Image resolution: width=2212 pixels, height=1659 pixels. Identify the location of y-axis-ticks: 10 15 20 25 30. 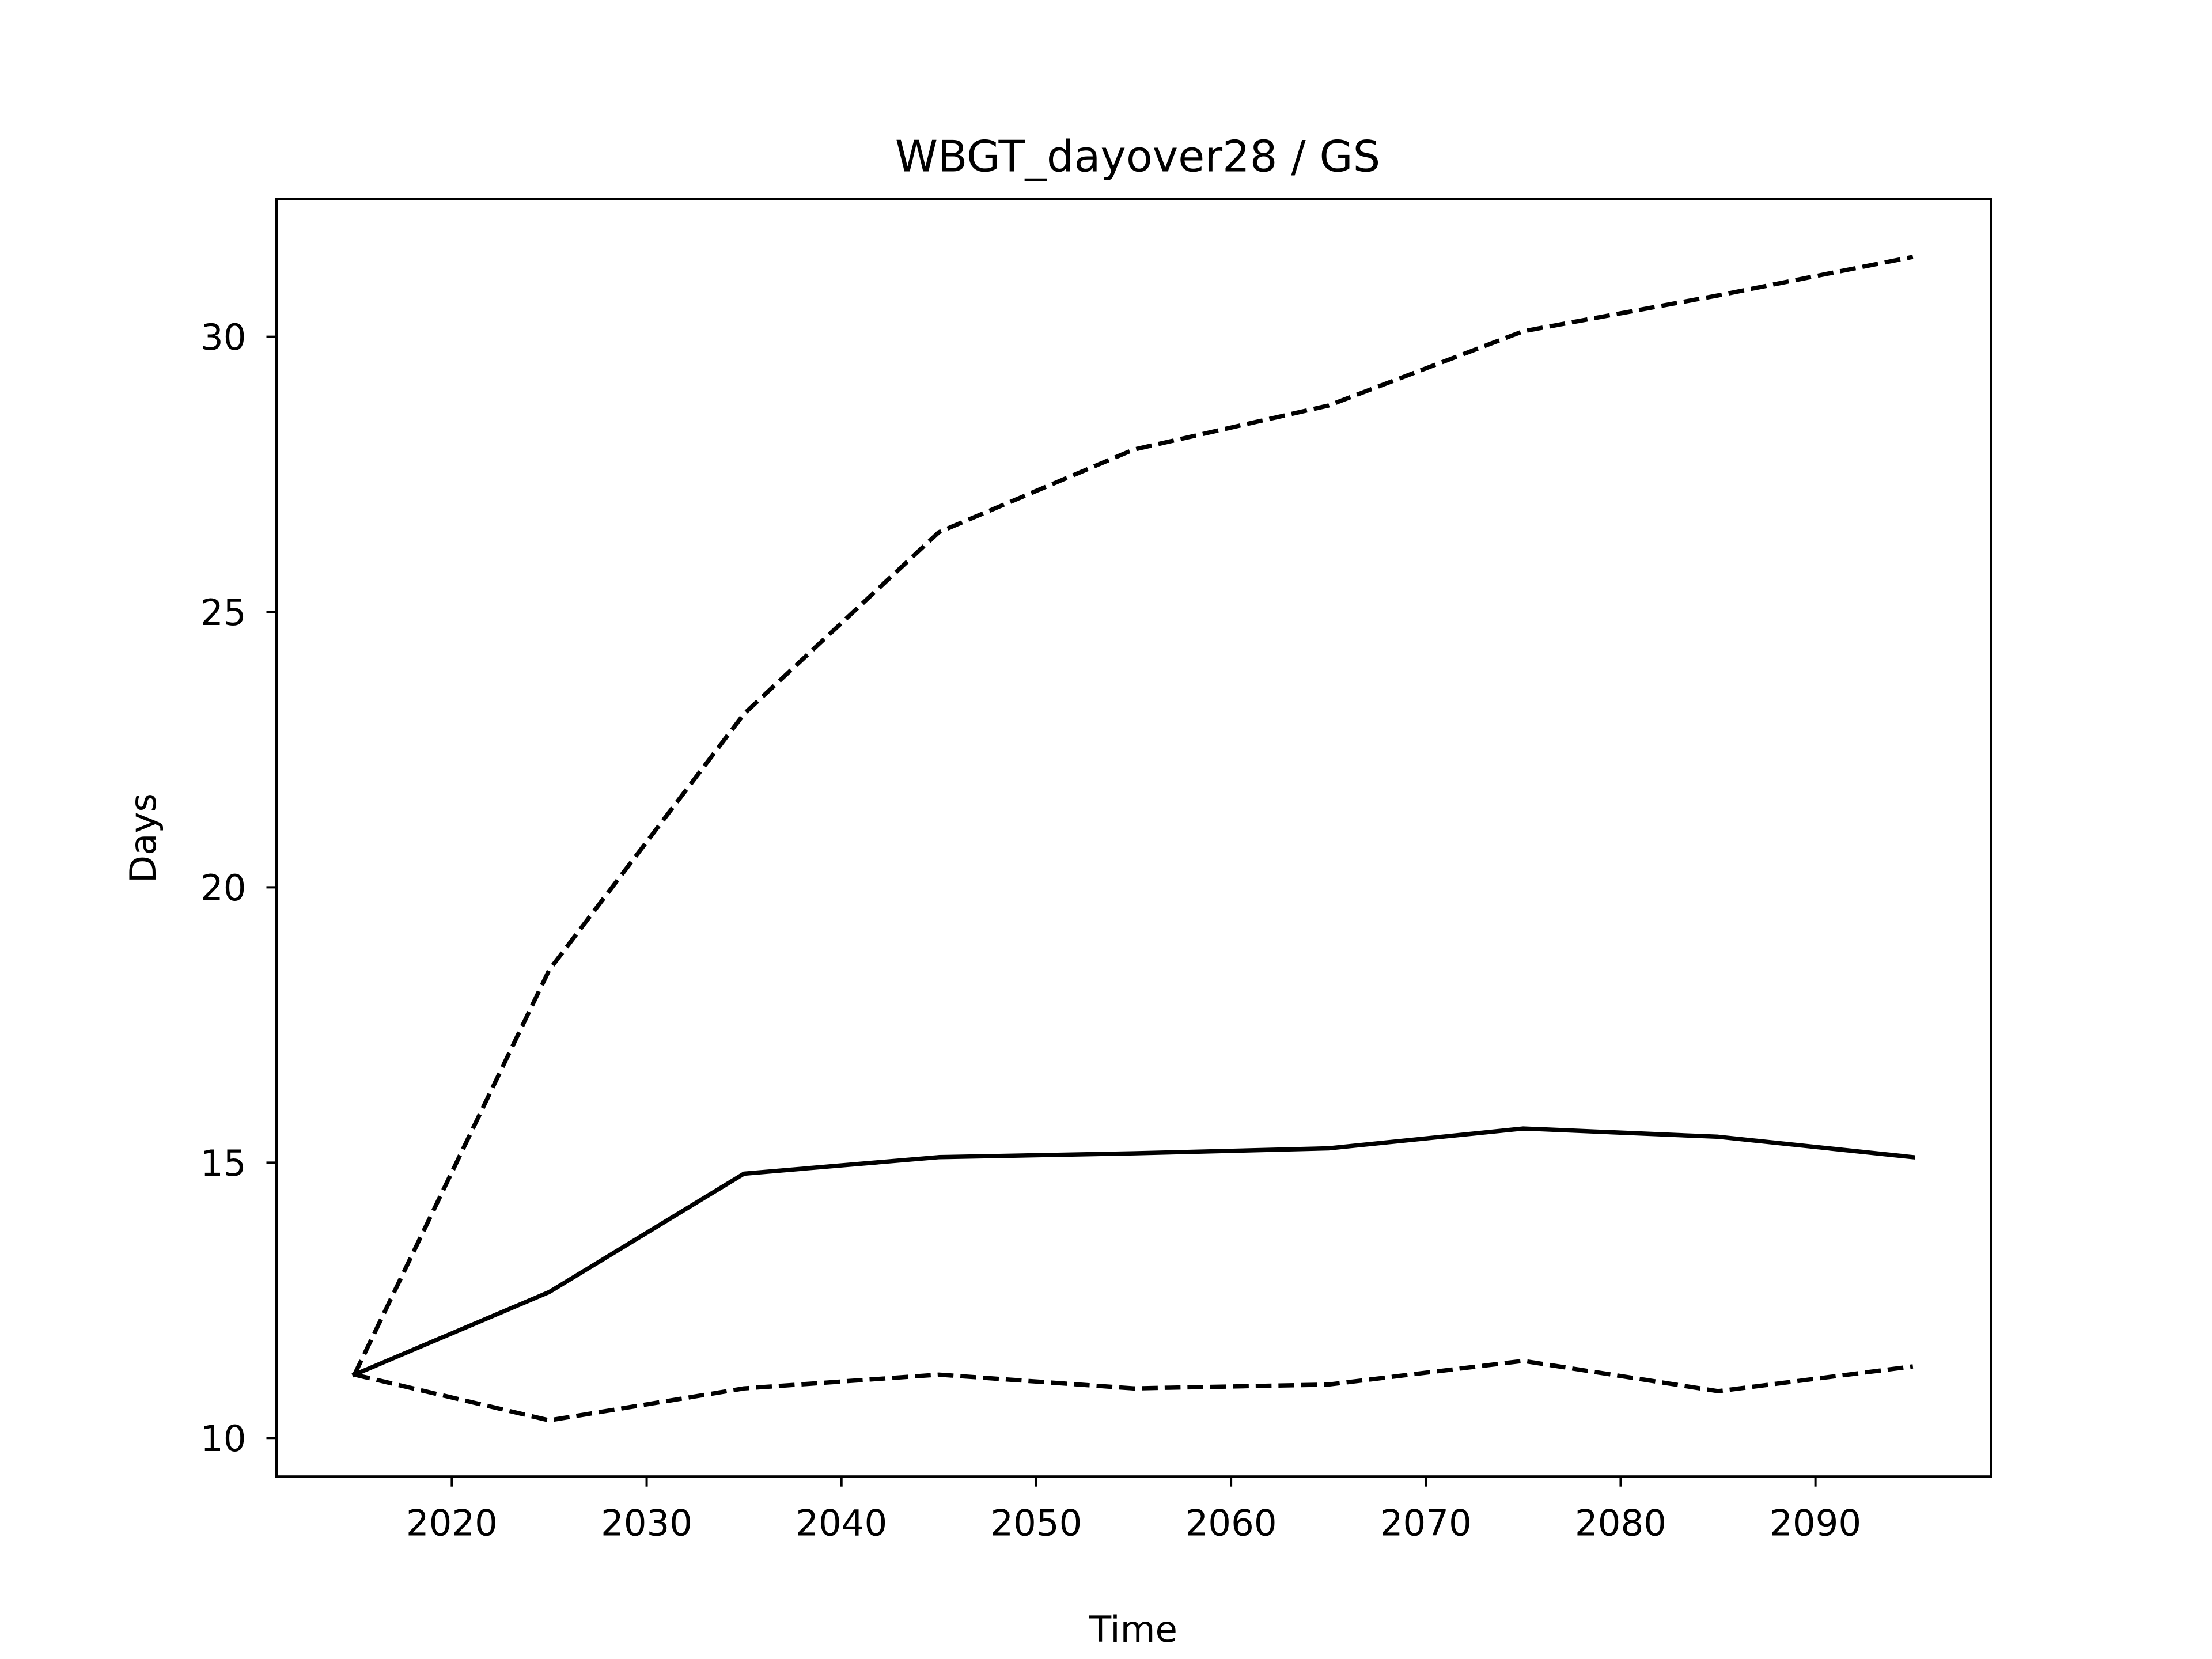
(238, 888).